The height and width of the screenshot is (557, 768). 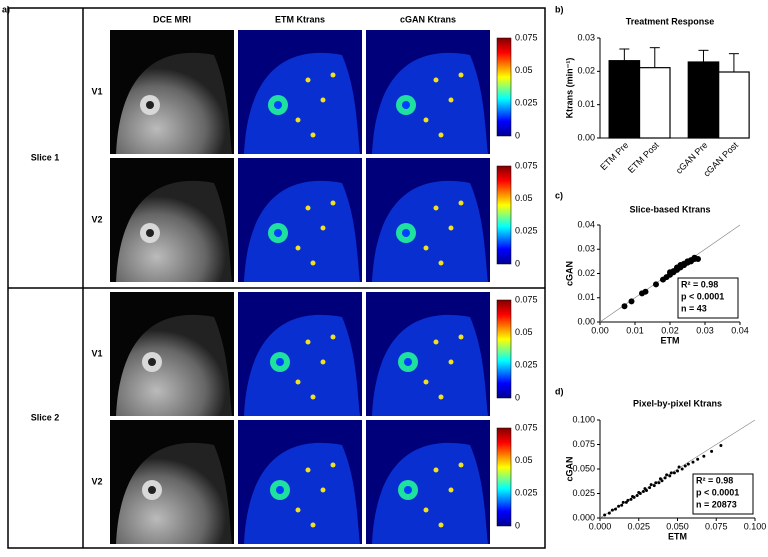 What do you see at coordinates (740, 330) in the screenshot?
I see `x-tick-label: 0.04` at bounding box center [740, 330].